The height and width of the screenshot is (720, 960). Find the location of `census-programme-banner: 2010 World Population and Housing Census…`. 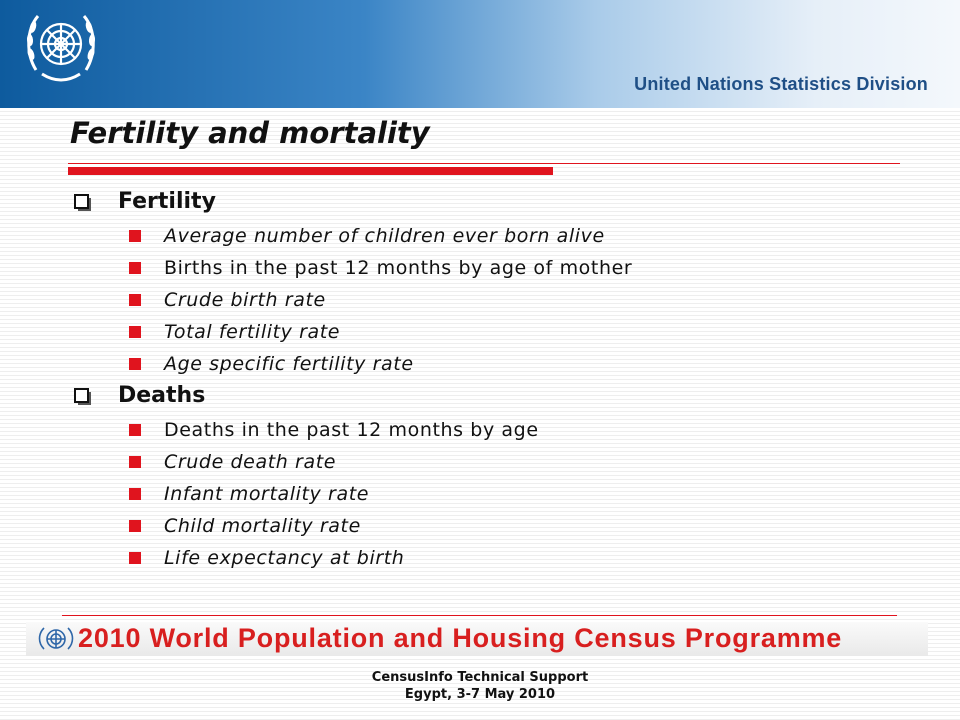

census-programme-banner: 2010 World Population and Housing Census… is located at coordinates (477, 639).